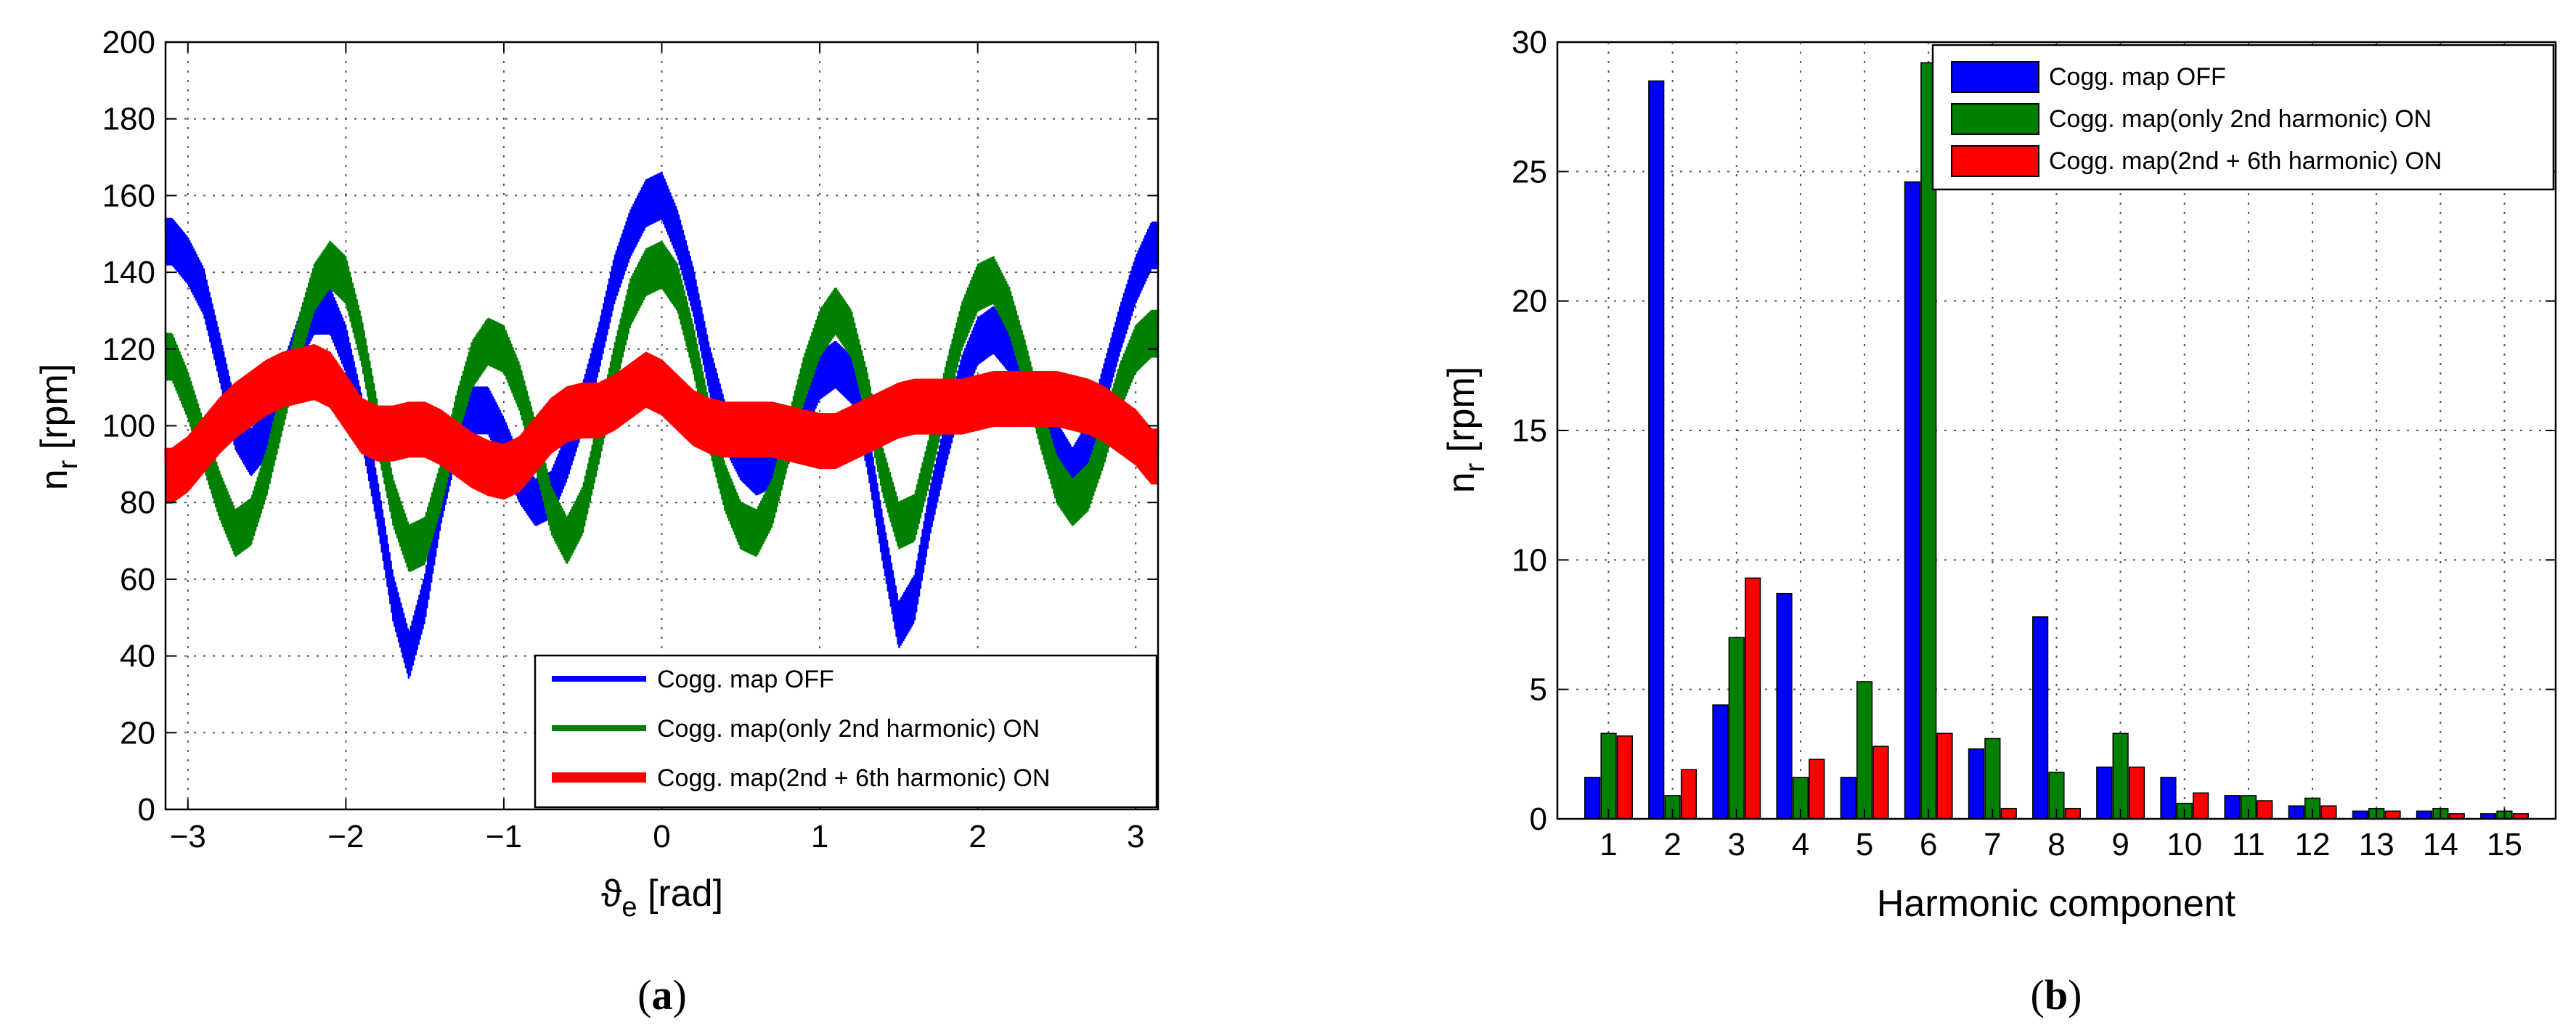  I want to click on legend-b-label-1: Cogg. map OFF, so click(2137, 77).